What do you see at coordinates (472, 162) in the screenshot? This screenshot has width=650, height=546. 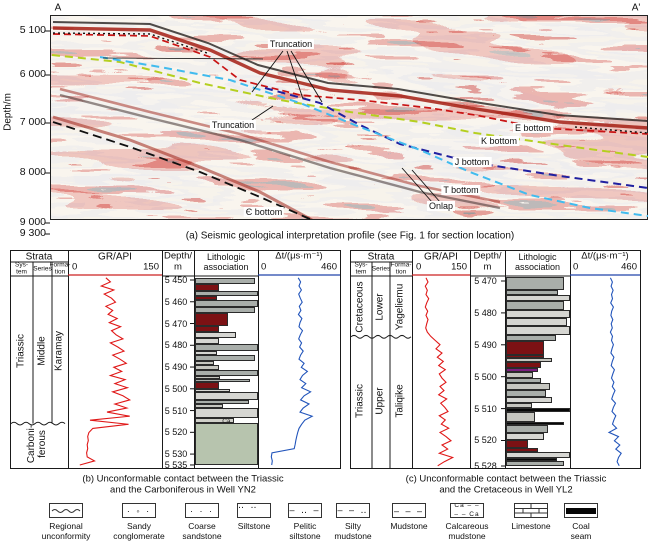 I see `horizon-label: J bottom` at bounding box center [472, 162].